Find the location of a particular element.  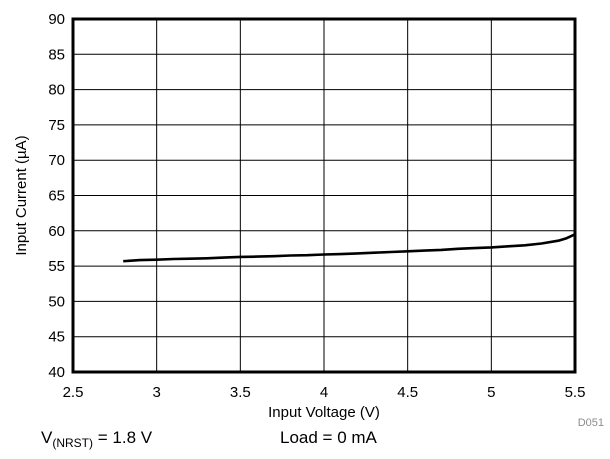

x-axis-title: Input Voltage (V) is located at coordinates (324, 412).